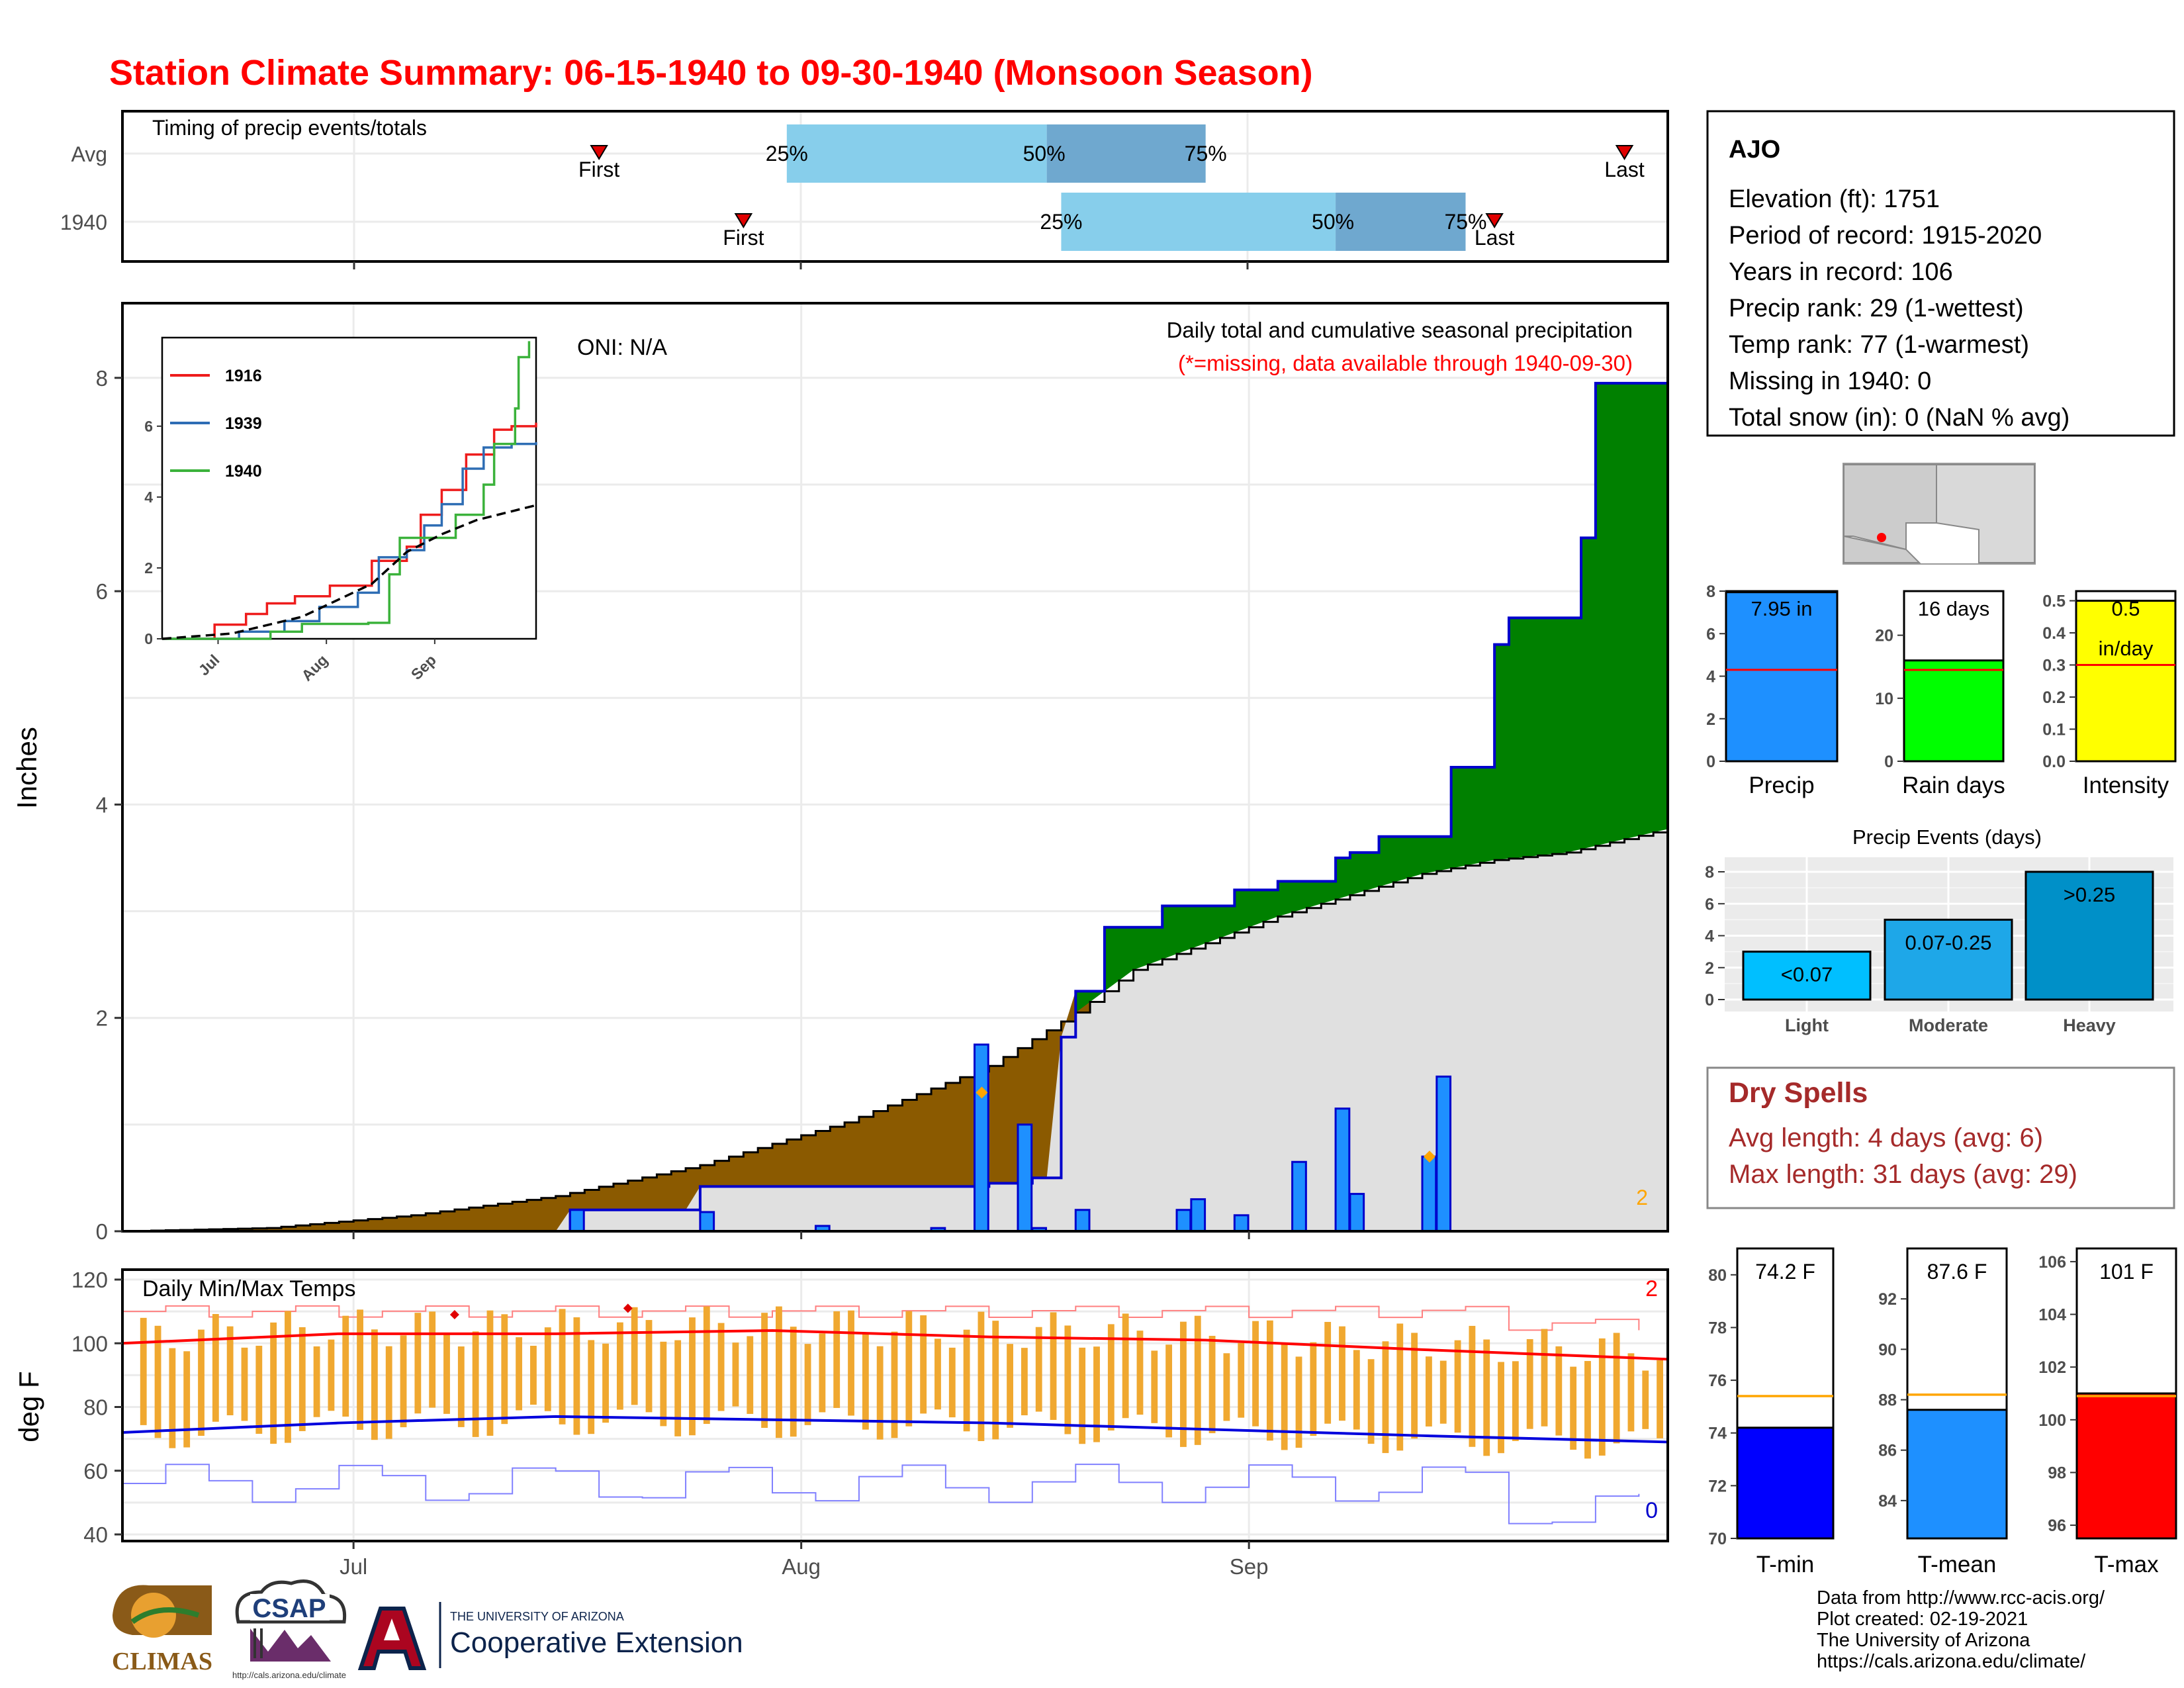 Image resolution: width=2184 pixels, height=1688 pixels. Describe the element at coordinates (1884, 699) in the screenshot. I see `mini-bar-y-tick-label: 10` at that location.